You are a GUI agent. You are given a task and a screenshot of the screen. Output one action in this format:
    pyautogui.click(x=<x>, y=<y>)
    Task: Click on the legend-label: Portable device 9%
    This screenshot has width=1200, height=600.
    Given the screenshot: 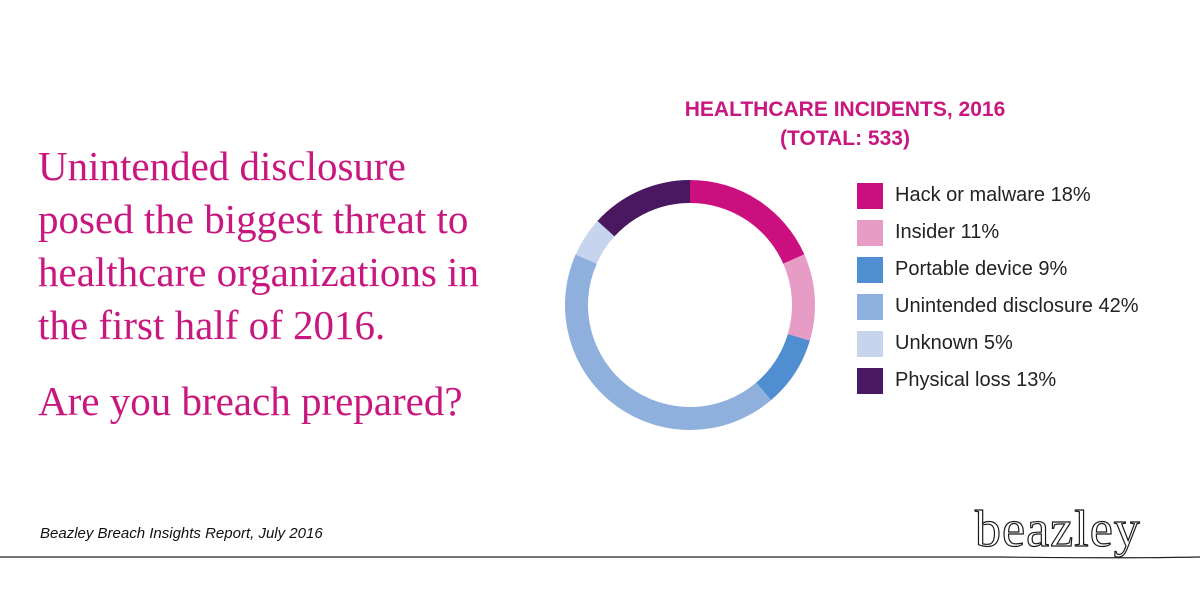 What is the action you would take?
    pyautogui.click(x=981, y=269)
    